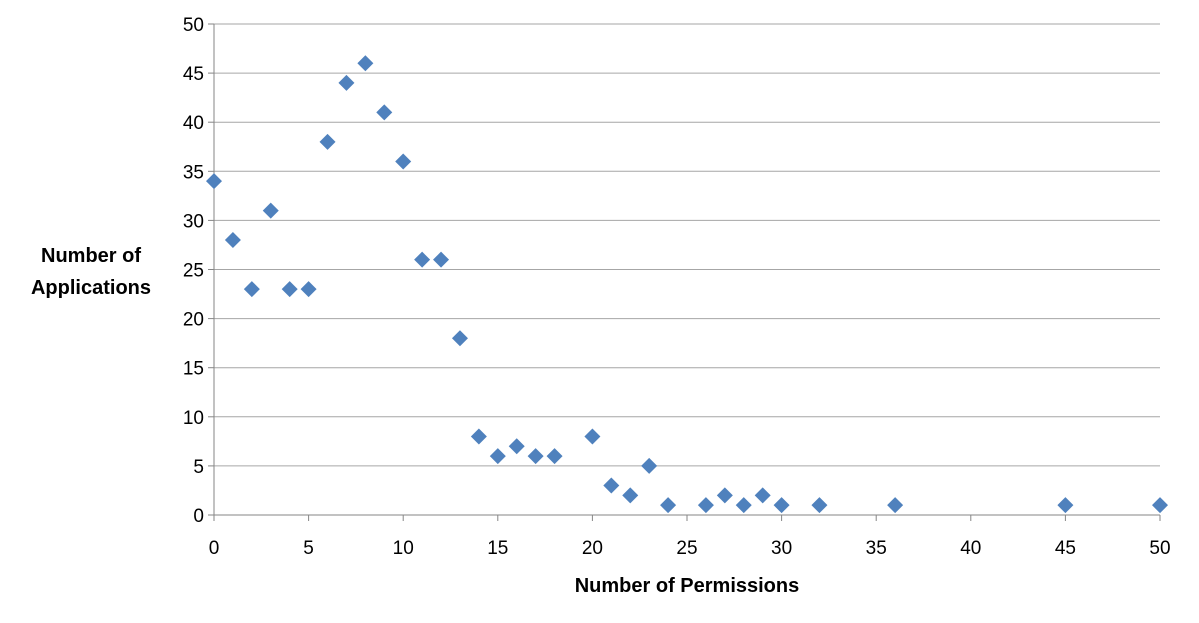 The height and width of the screenshot is (623, 1199). Describe the element at coordinates (1159, 548) in the screenshot. I see `x-tick-label-50: 50` at that location.